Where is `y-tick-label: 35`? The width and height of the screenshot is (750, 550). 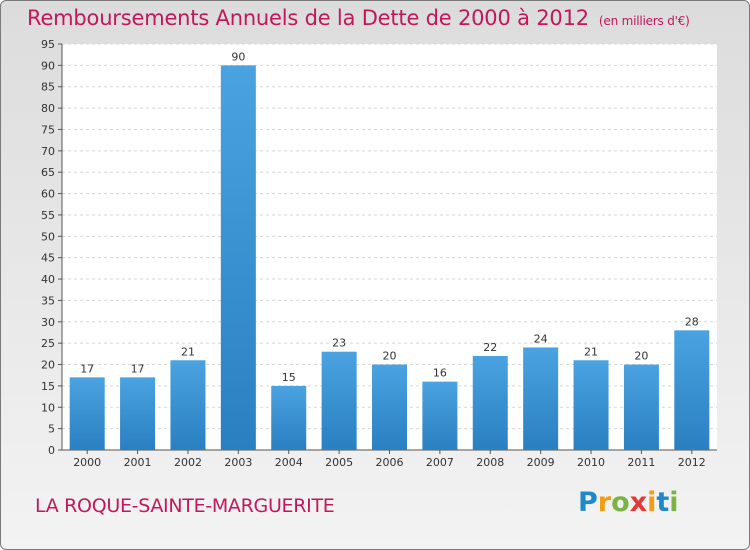 y-tick-label: 35 is located at coordinates (48, 300).